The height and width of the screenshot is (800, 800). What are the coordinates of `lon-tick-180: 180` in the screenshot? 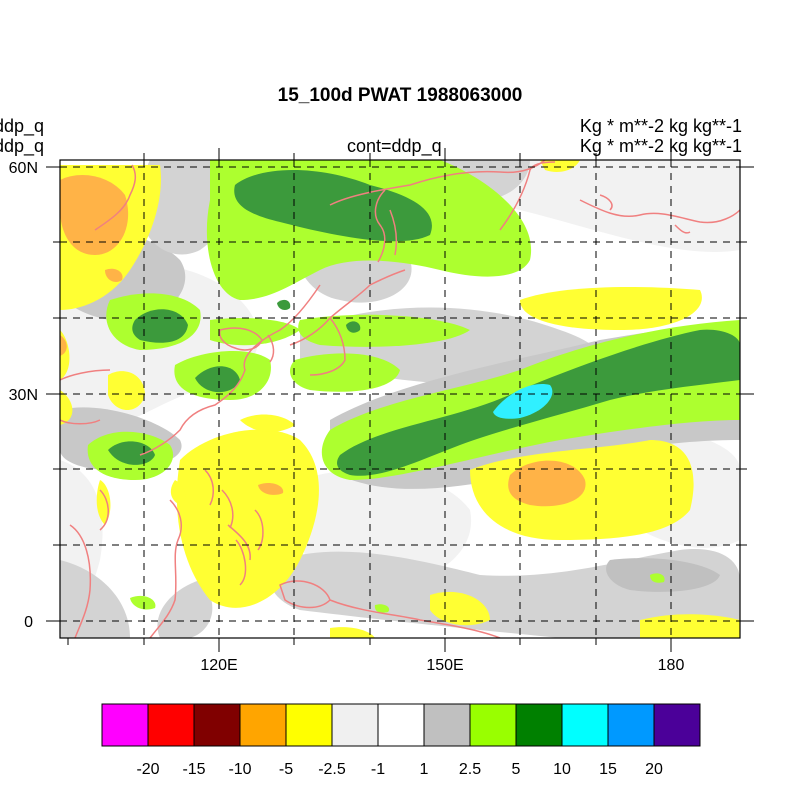 It's located at (671, 665).